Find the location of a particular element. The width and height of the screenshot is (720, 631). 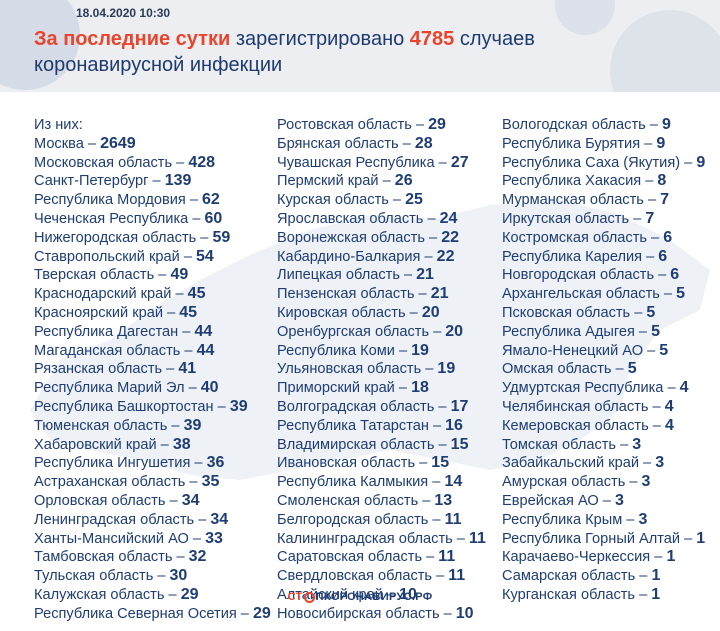

region-count: 1 is located at coordinates (671, 557).